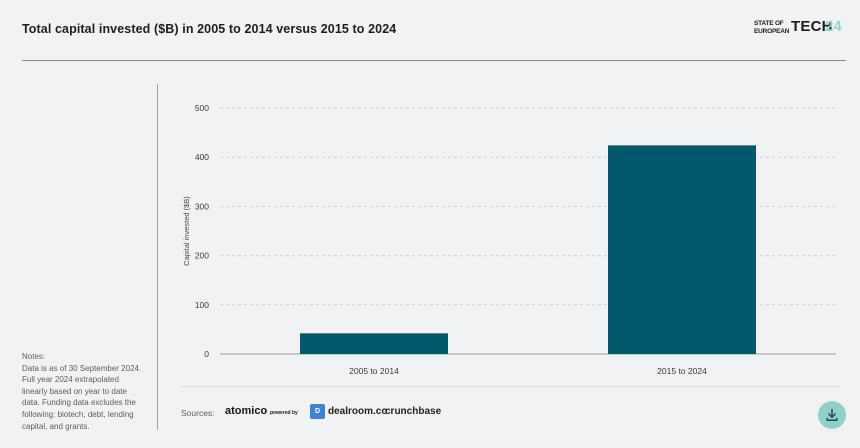  I want to click on y-tick-label: 100, so click(202, 305).